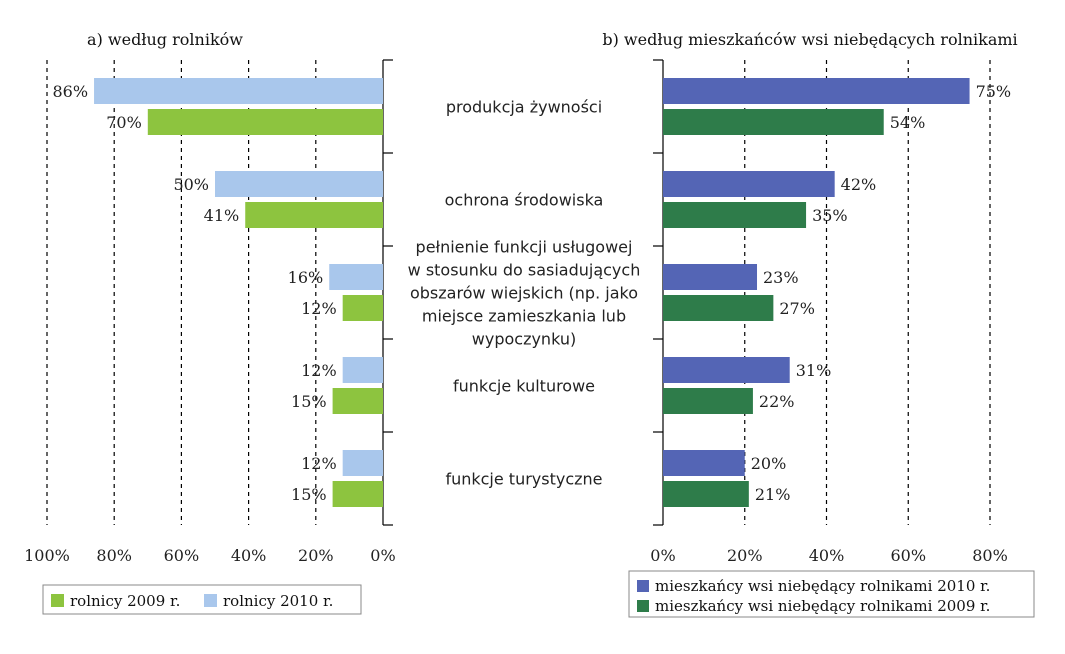  What do you see at coordinates (47, 555) in the screenshot?
I see `left-tick-label: 100%` at bounding box center [47, 555].